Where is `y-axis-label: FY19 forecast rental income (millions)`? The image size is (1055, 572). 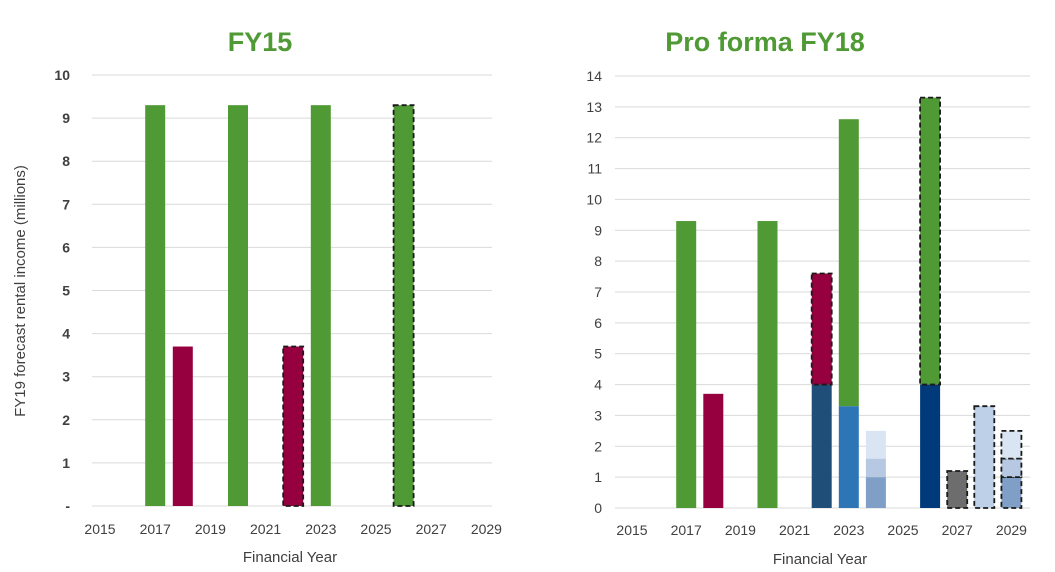
y-axis-label: FY19 forecast rental income (millions) is located at coordinates (20, 291).